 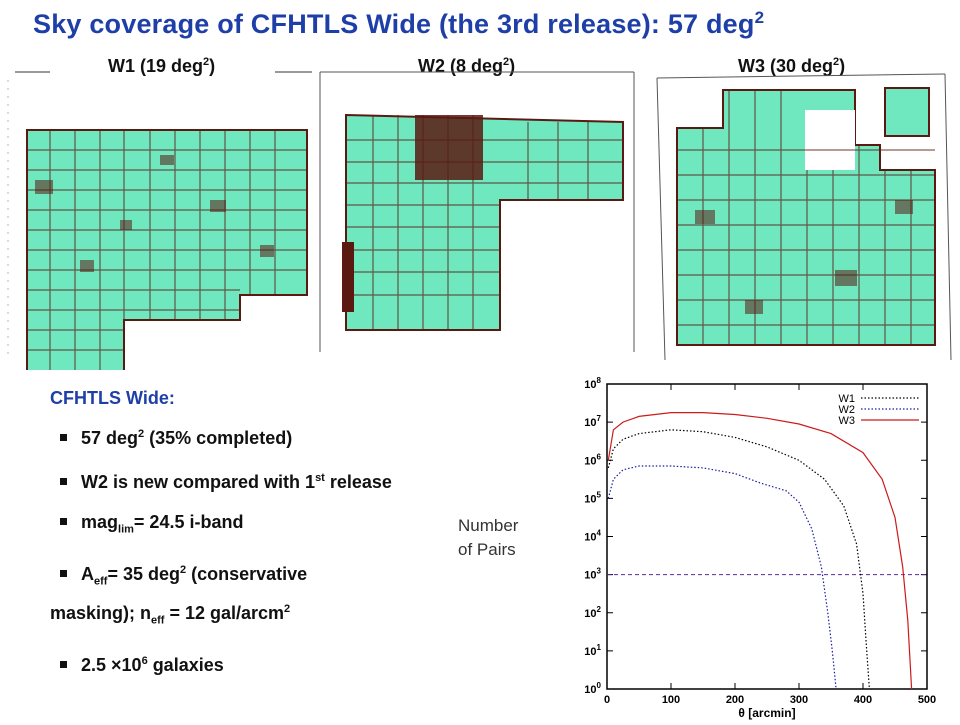 I want to click on w2-tile-region, so click(x=484, y=222).